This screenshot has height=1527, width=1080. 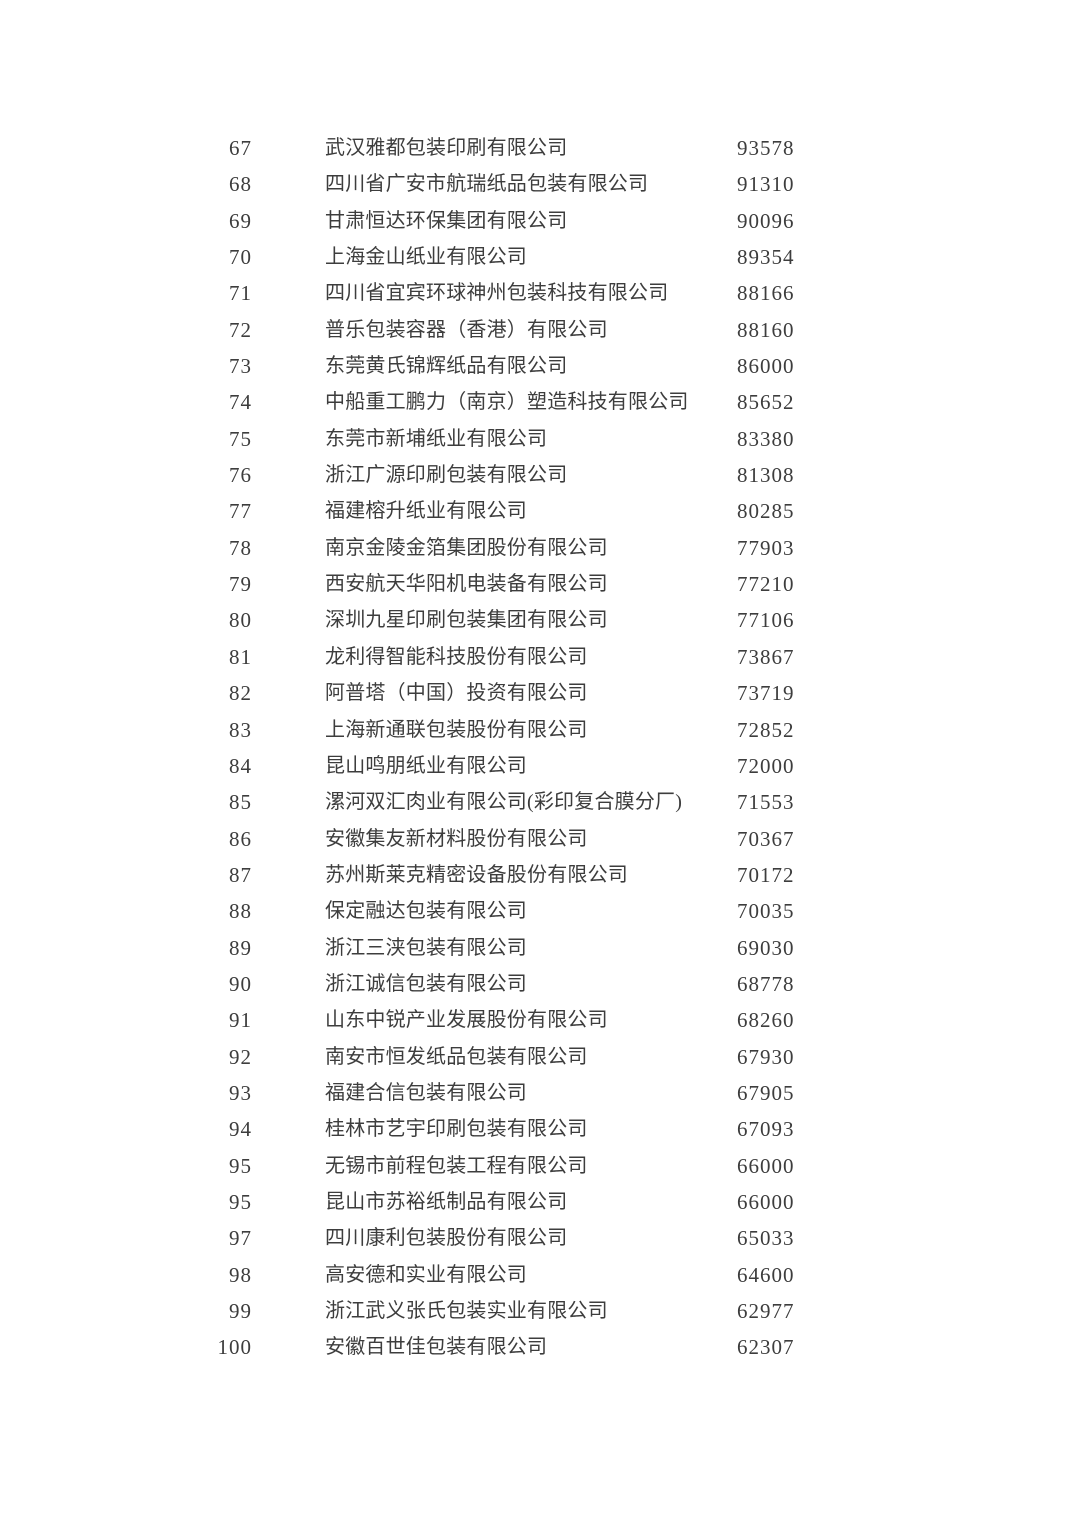 What do you see at coordinates (240, 983) in the screenshot?
I see `rank-cell: 90` at bounding box center [240, 983].